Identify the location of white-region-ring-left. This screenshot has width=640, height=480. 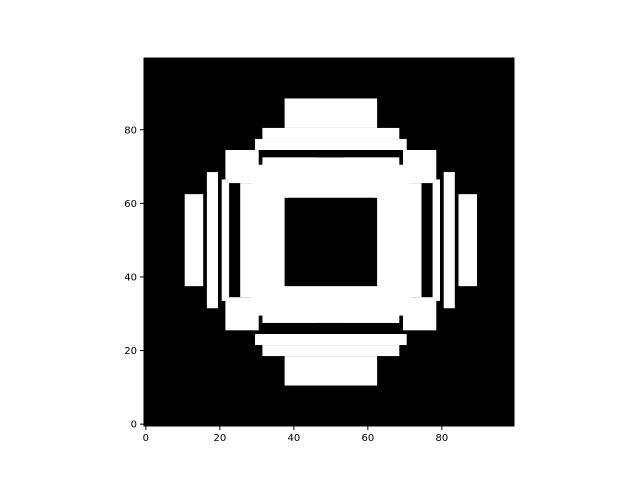
(270, 240).